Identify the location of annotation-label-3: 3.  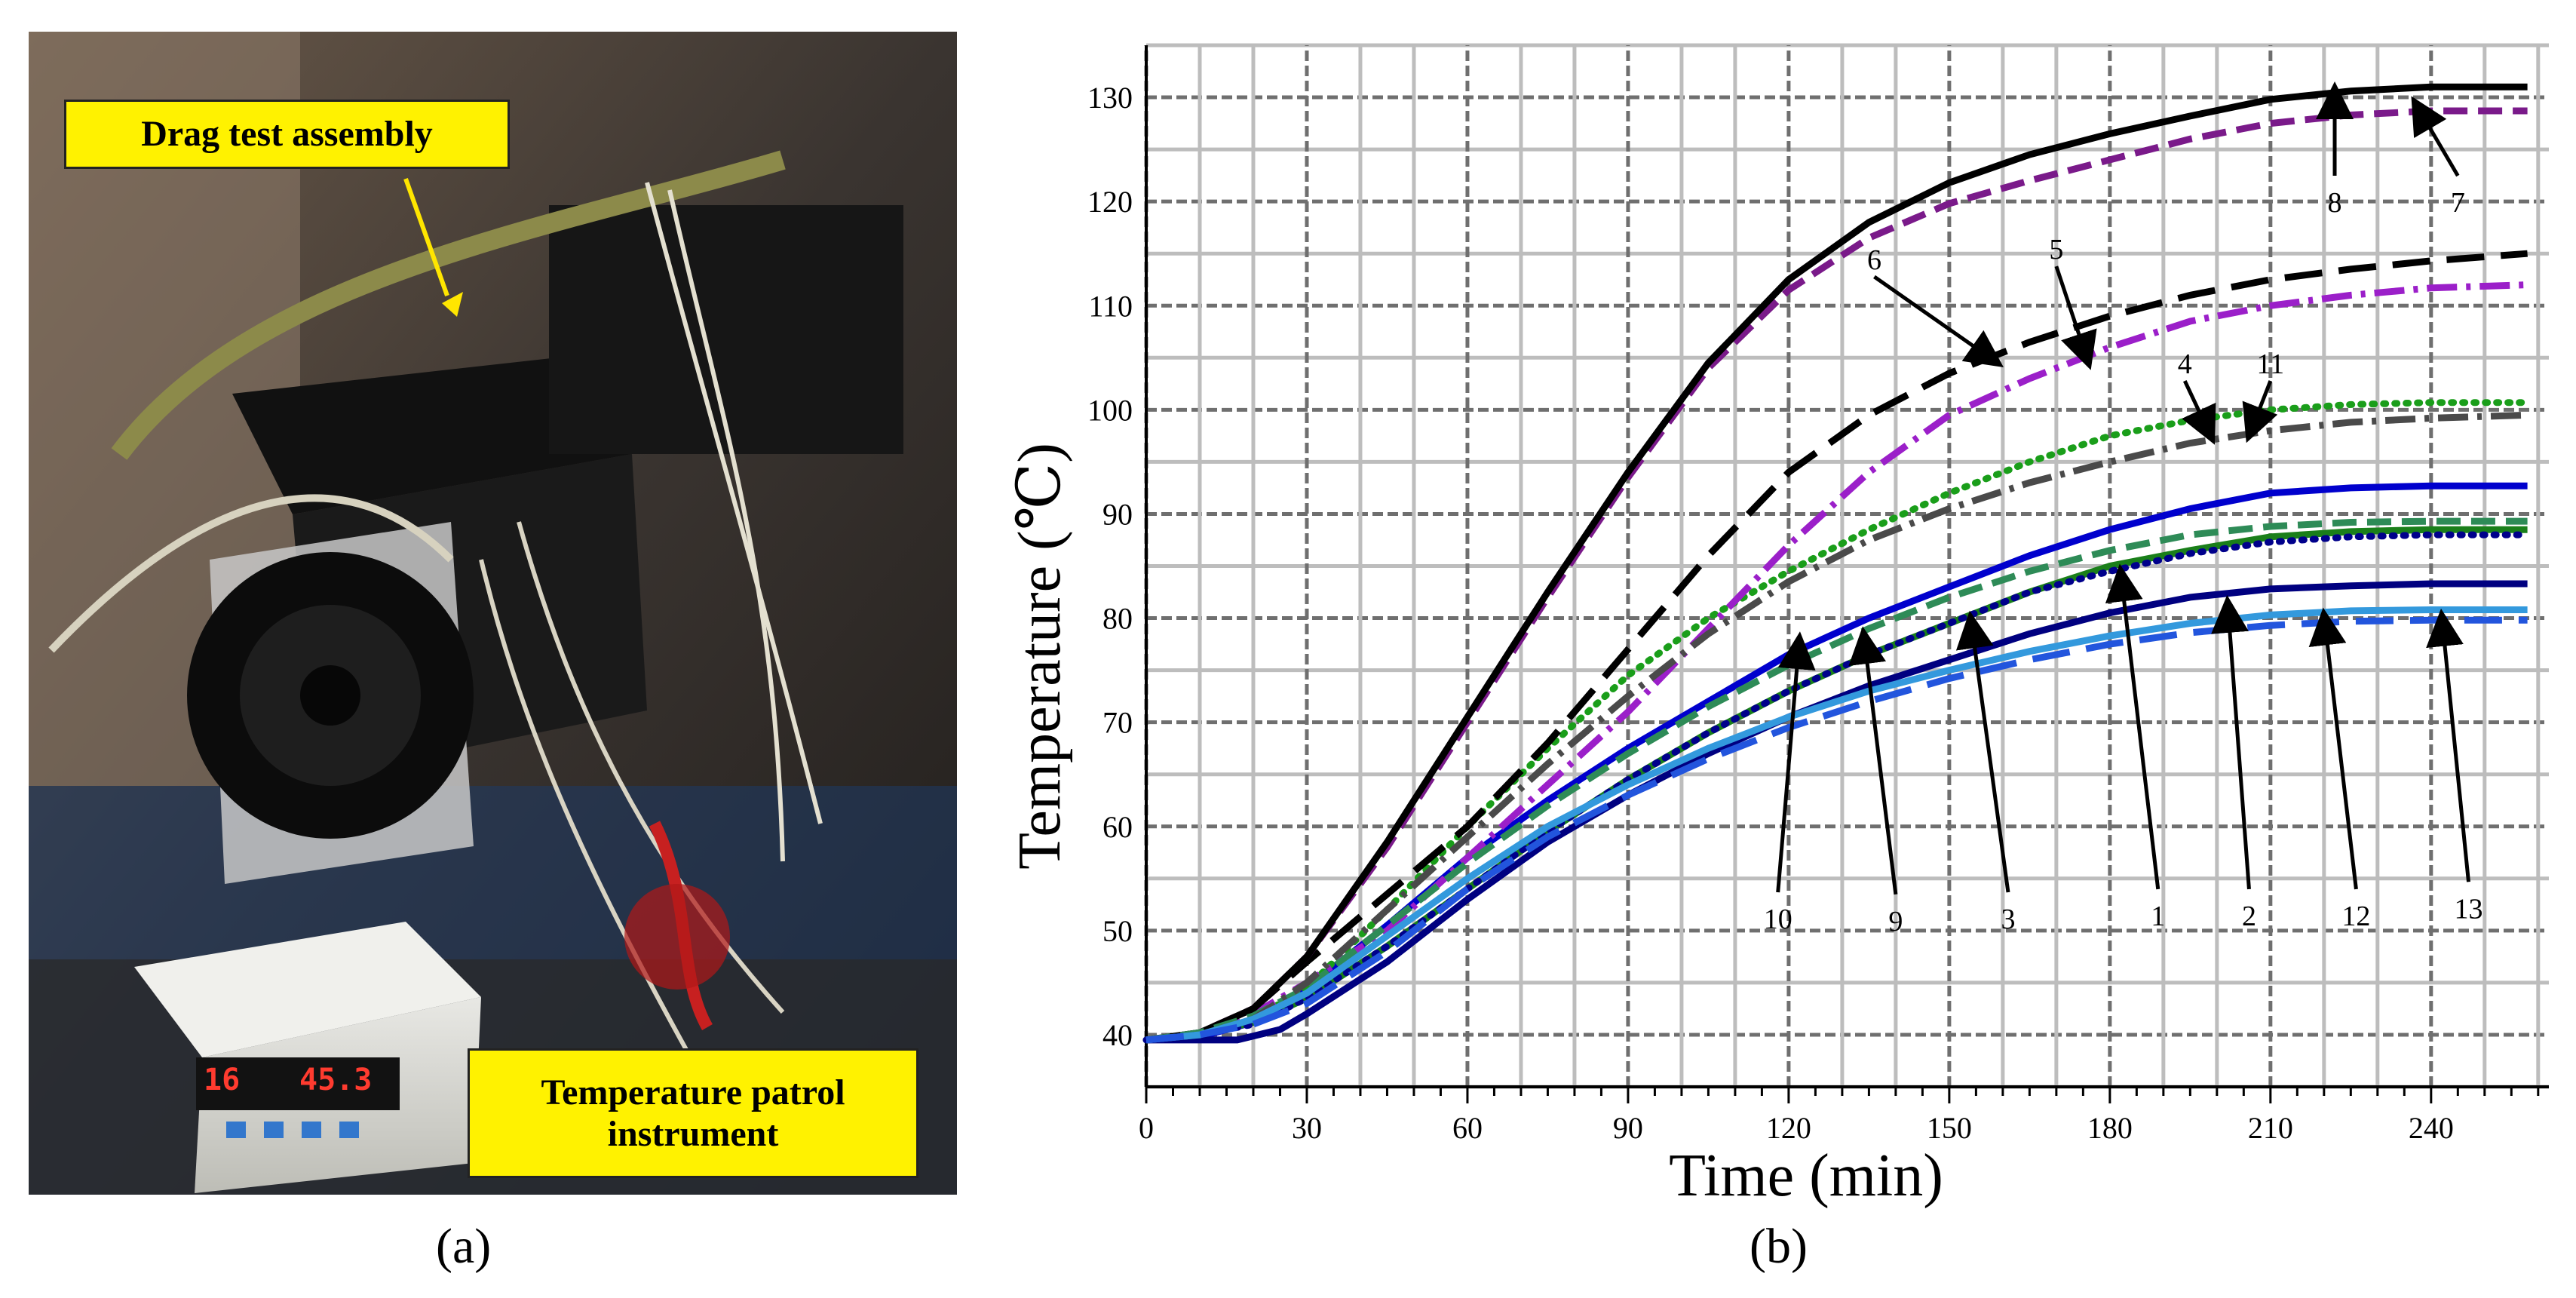
(2008, 919).